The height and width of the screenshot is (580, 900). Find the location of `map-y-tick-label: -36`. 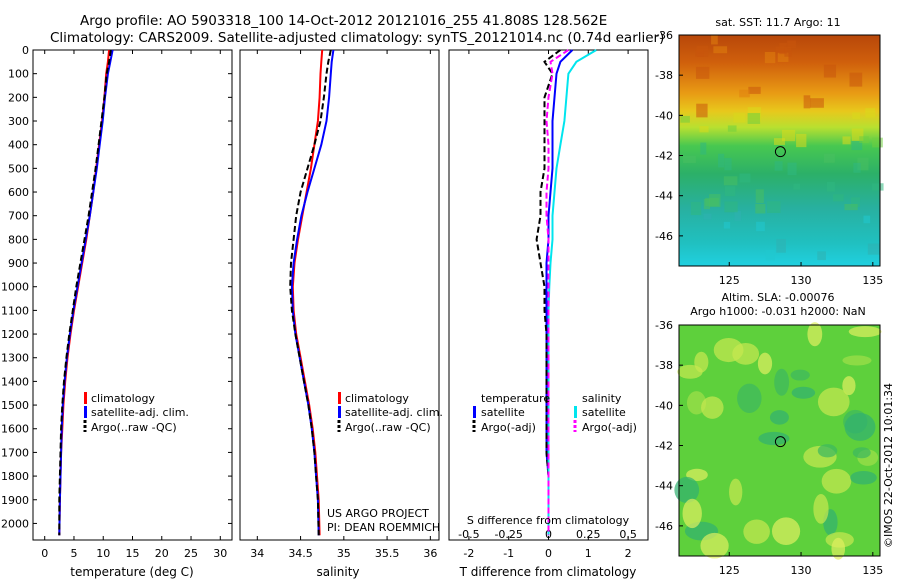

map-y-tick-label: -36 is located at coordinates (664, 325).